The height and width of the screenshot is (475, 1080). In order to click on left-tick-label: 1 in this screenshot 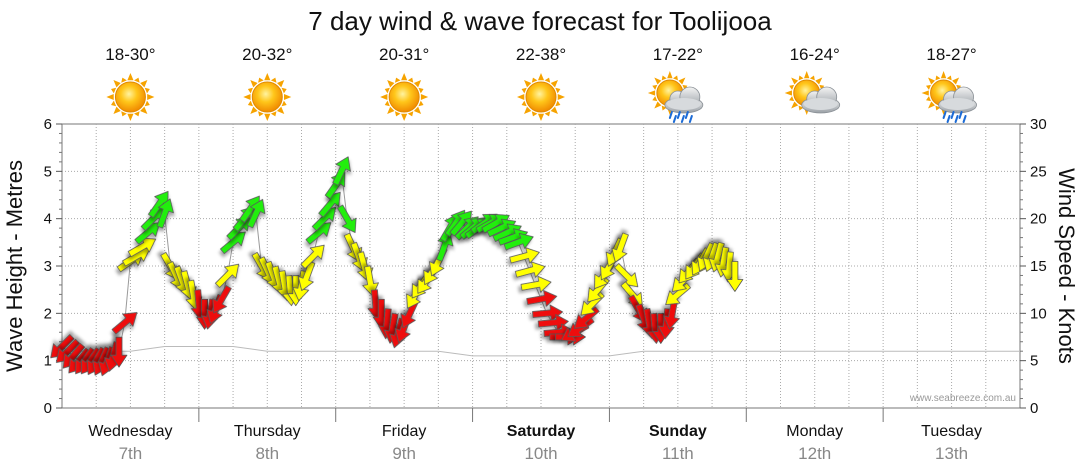, I will do `click(48, 361)`.